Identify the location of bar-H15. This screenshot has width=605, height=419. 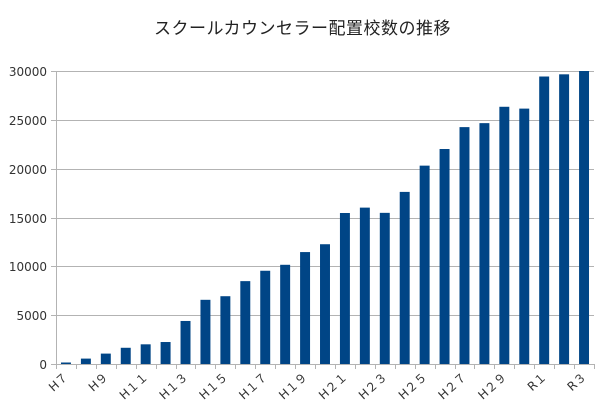
(225, 330).